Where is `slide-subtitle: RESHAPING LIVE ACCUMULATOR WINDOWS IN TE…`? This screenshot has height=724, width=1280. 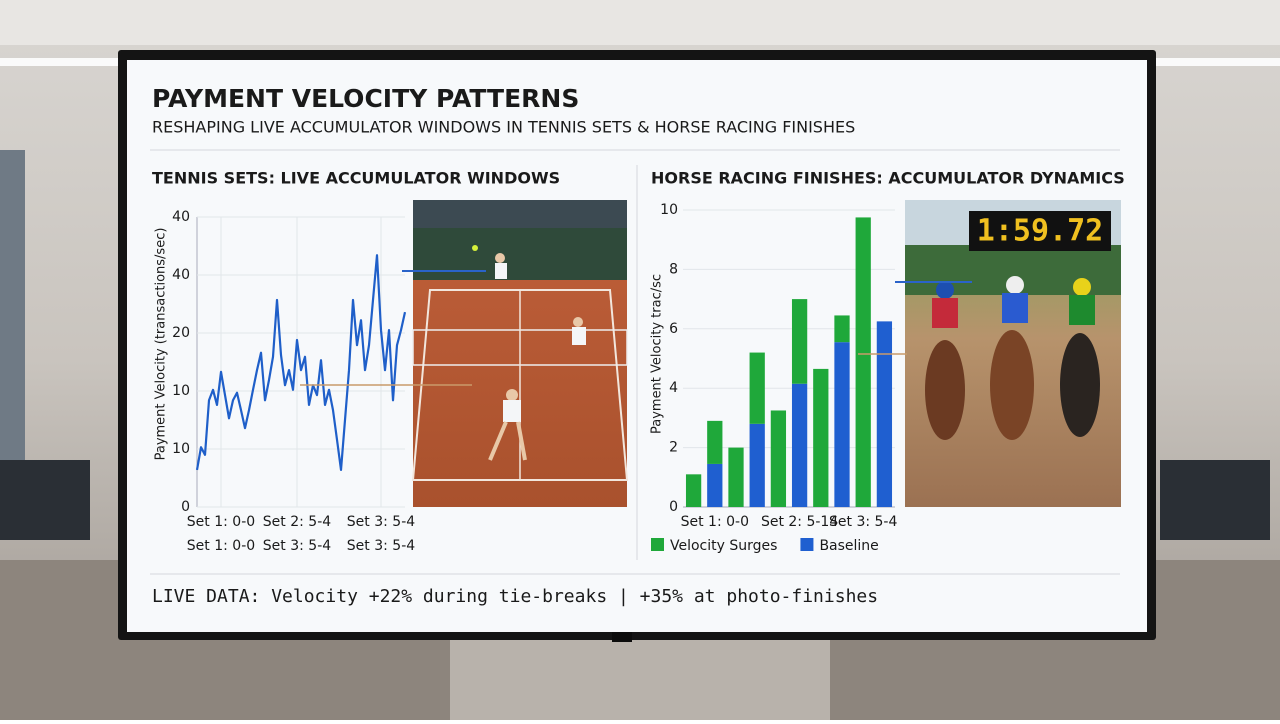
slide-subtitle: RESHAPING LIVE ACCUMULATOR WINDOWS IN TE… is located at coordinates (503, 127).